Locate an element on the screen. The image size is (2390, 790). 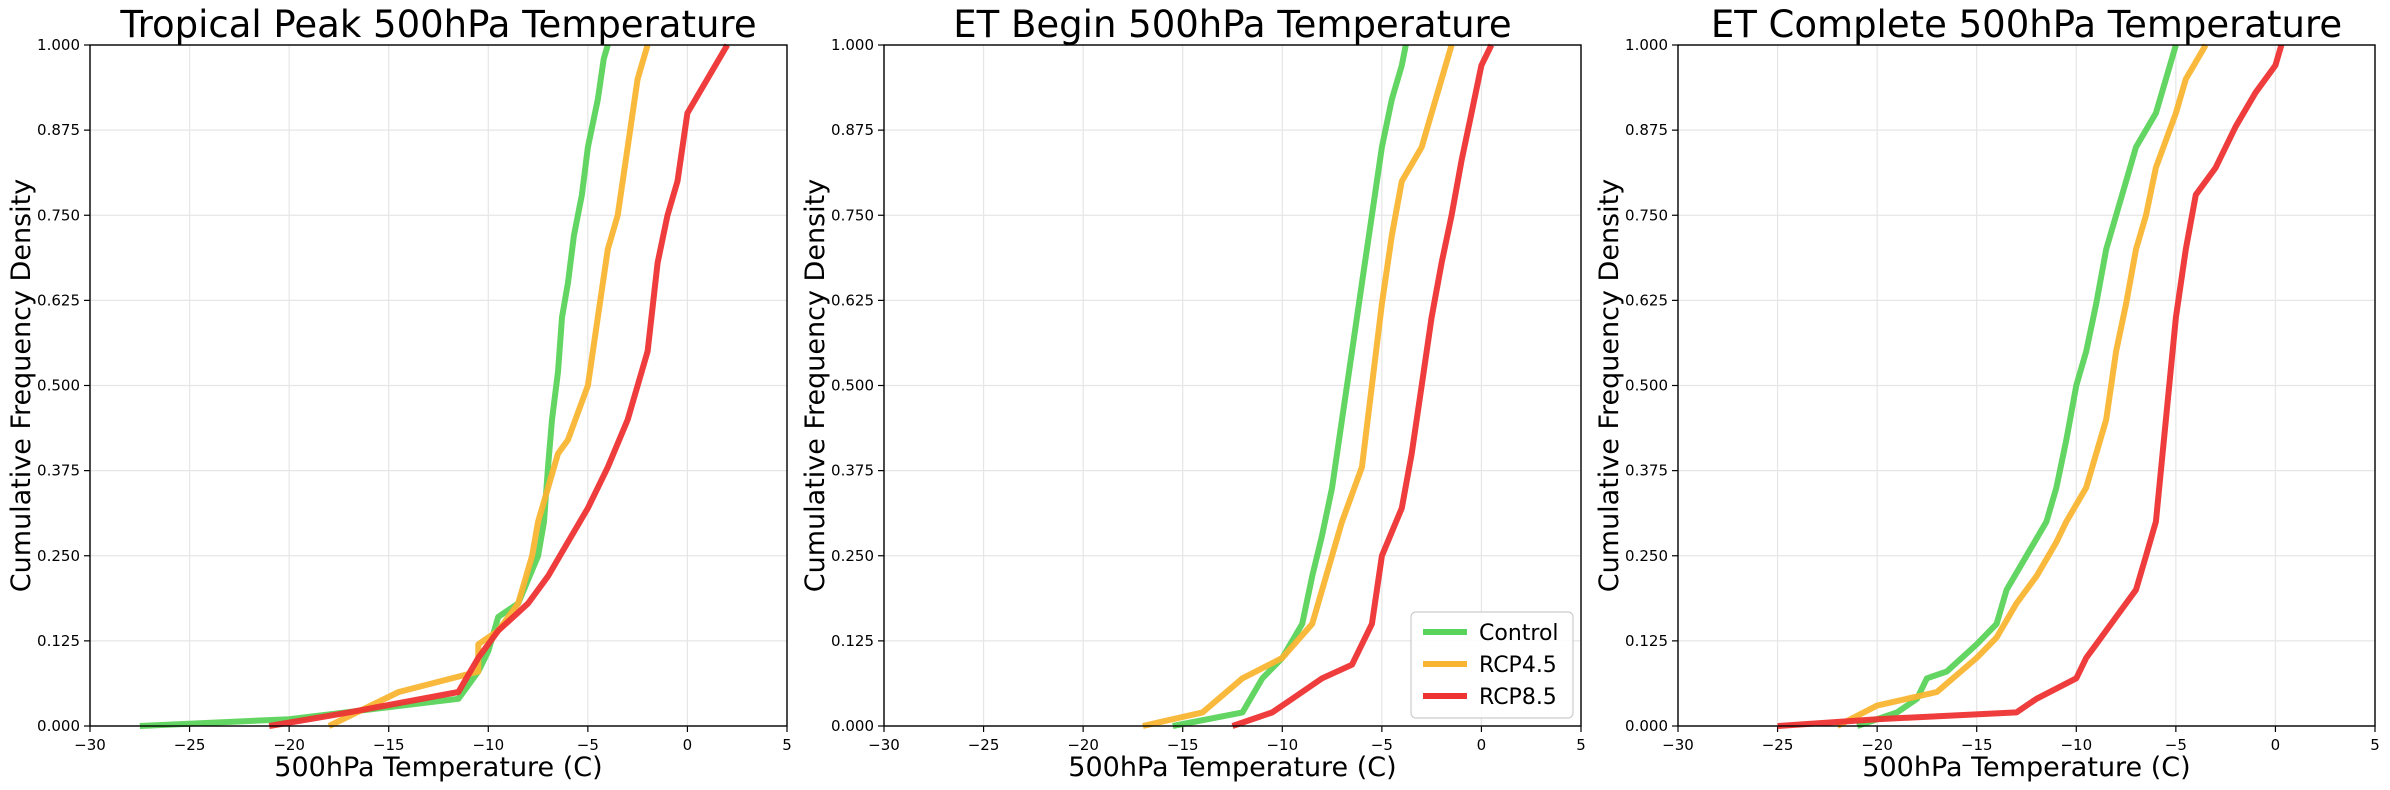
legend-label: RCP4.5 is located at coordinates (1518, 665).